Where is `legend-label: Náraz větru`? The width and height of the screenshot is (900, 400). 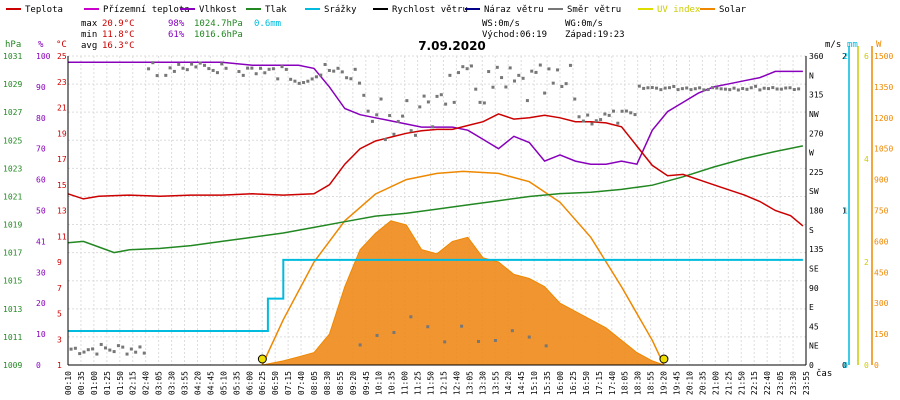
legend-label: Náraz větru is located at coordinates (514, 10).